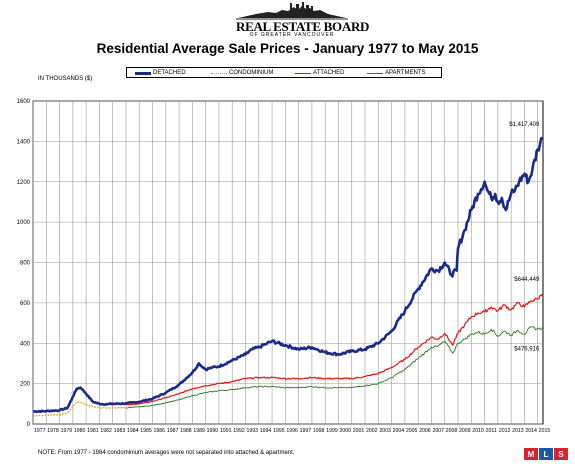  I want to click on x-tick-label: 2001, so click(359, 431).